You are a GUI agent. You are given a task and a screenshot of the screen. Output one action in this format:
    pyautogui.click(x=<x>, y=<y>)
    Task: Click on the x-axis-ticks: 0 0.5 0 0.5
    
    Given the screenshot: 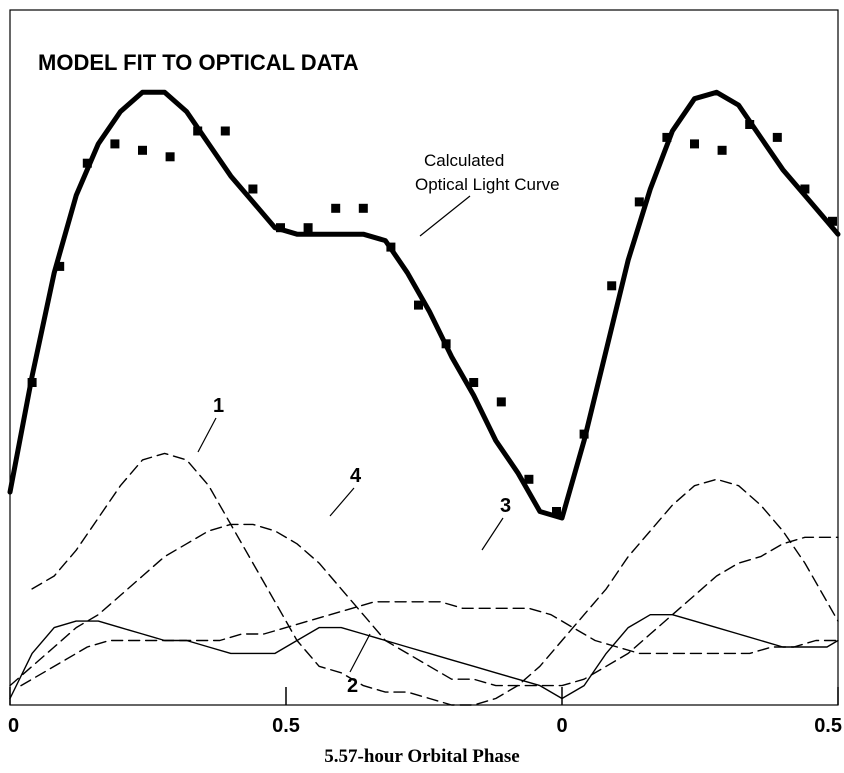 What is the action you would take?
    pyautogui.click(x=425, y=712)
    